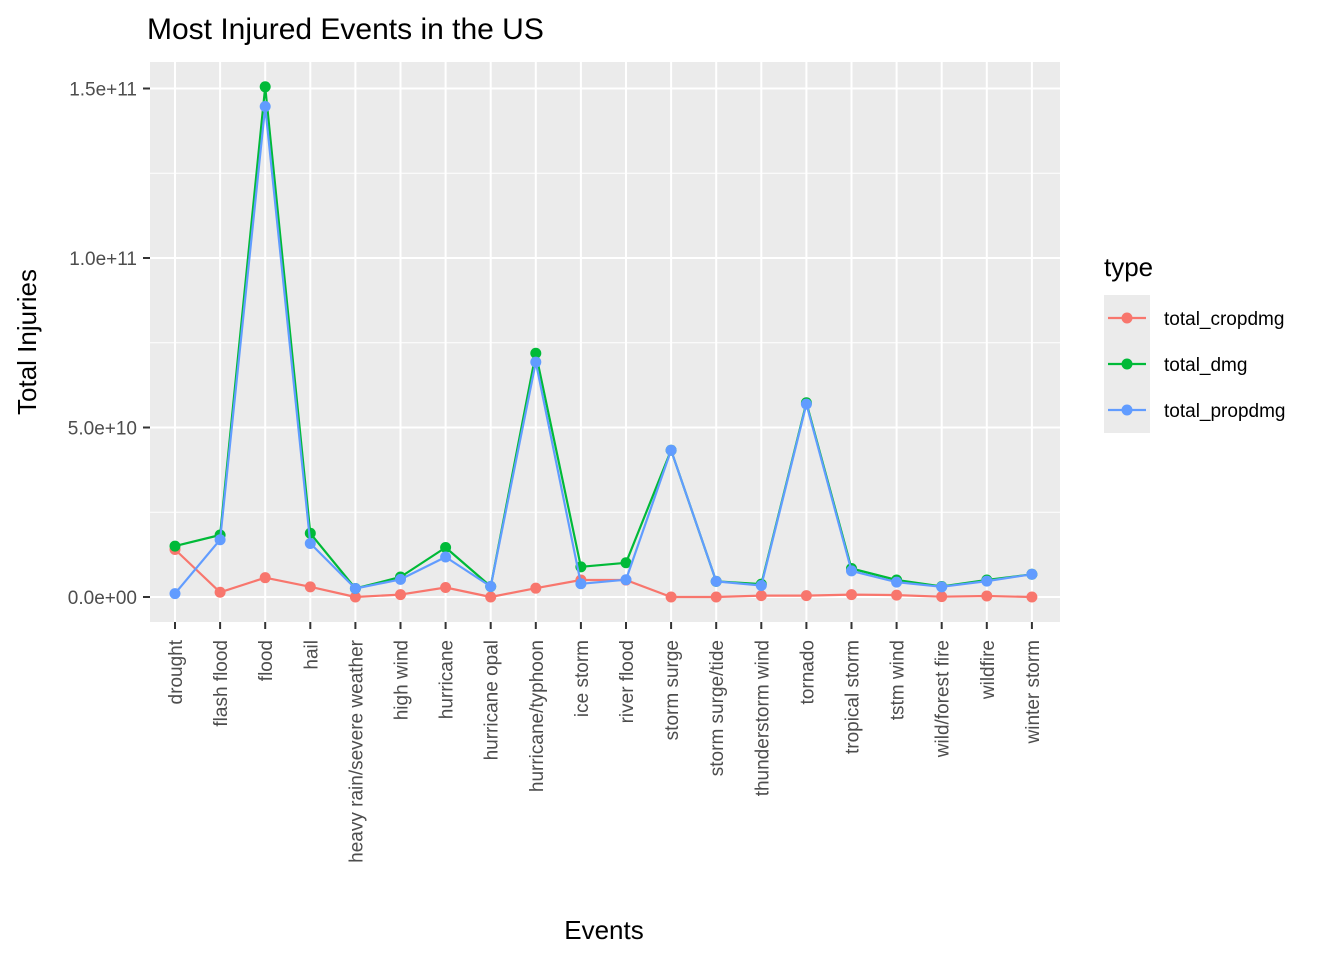  What do you see at coordinates (807, 672) in the screenshot?
I see `x-tick-label: tornado` at bounding box center [807, 672].